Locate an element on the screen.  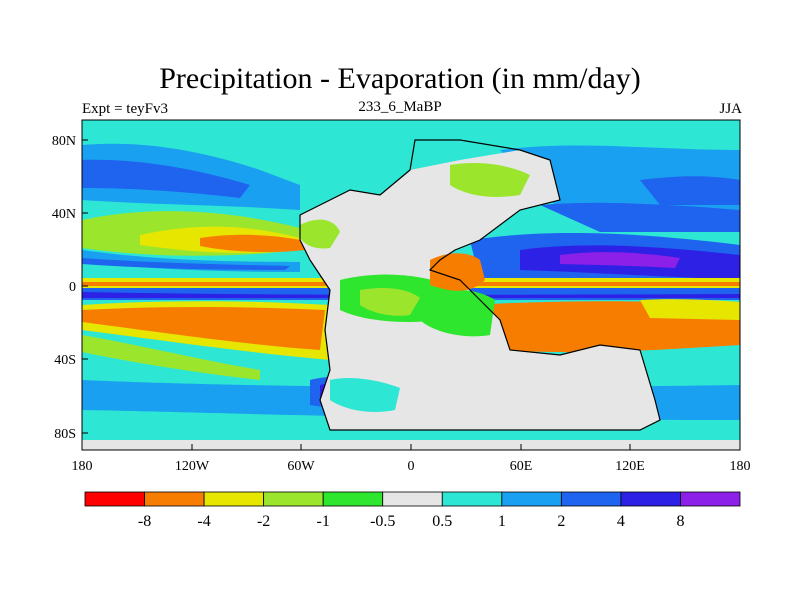
y-tick-label: 0 is located at coordinates (72, 287).